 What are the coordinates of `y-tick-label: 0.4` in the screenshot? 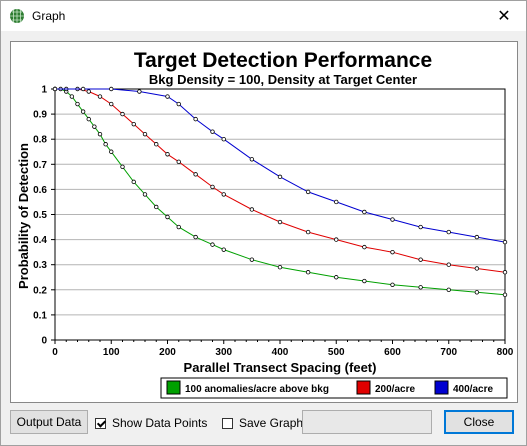 It's located at (40, 240).